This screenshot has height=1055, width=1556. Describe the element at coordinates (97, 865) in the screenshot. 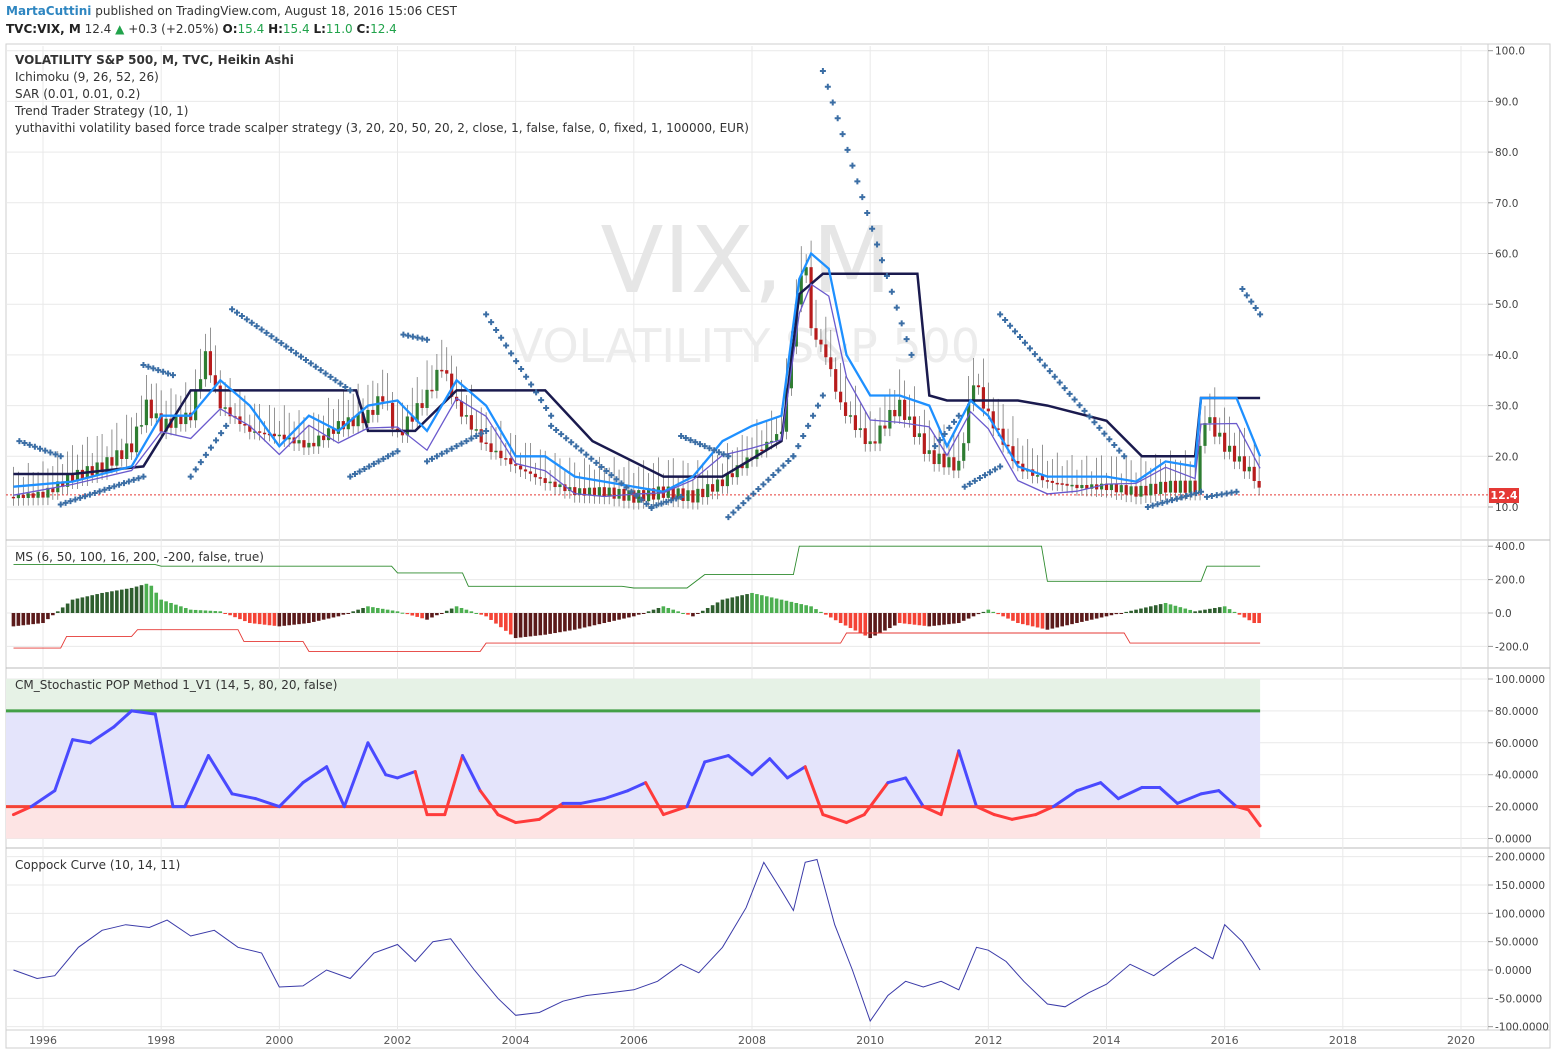

I see `legend-coppock: Coppock Curve (10, 14, 11)` at that location.